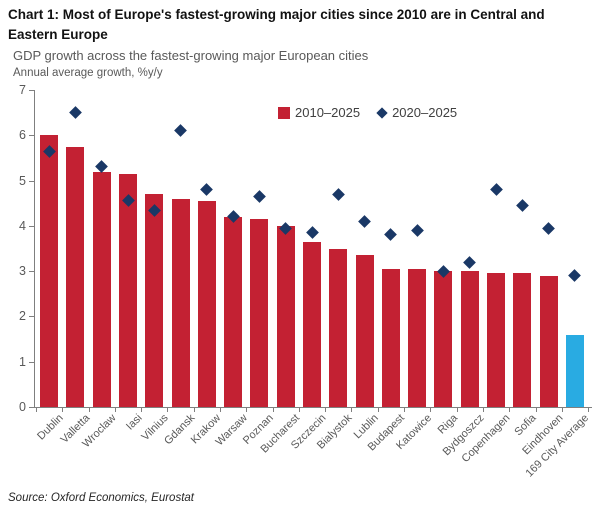 The height and width of the screenshot is (521, 600). Describe the element at coordinates (88, 73) in the screenshot. I see `y-axis-unit-note: Annual average growth, %y/y` at that location.